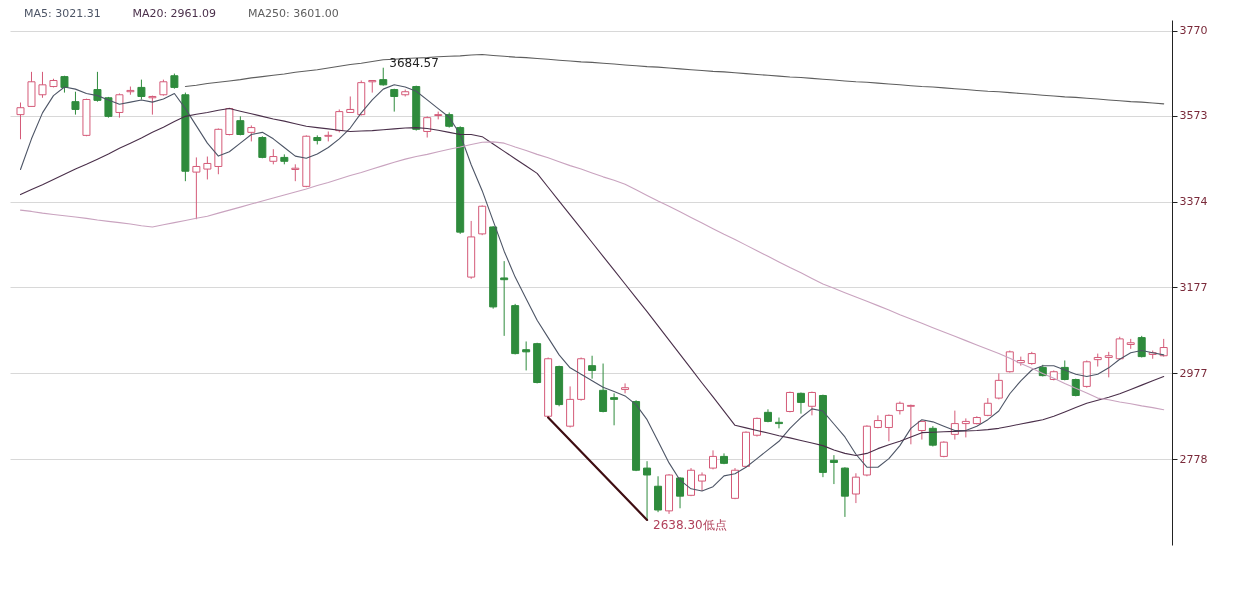 The height and width of the screenshot is (602, 1242). I want to click on y-tick-label: 3573, so click(1193, 116).